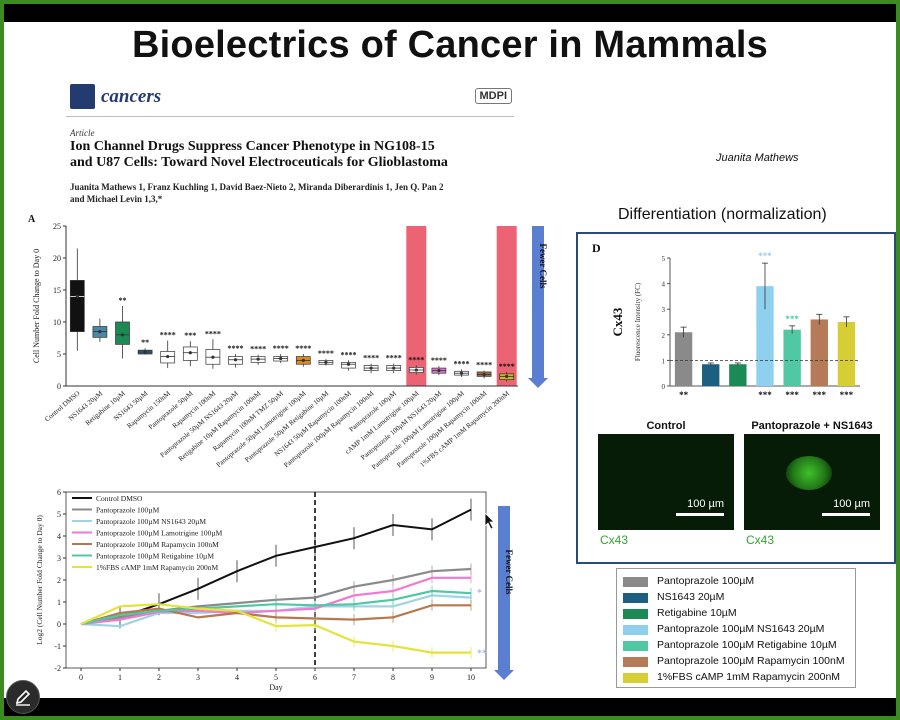 The height and width of the screenshot is (720, 900). I want to click on annotation-star: **, so click(482, 654).